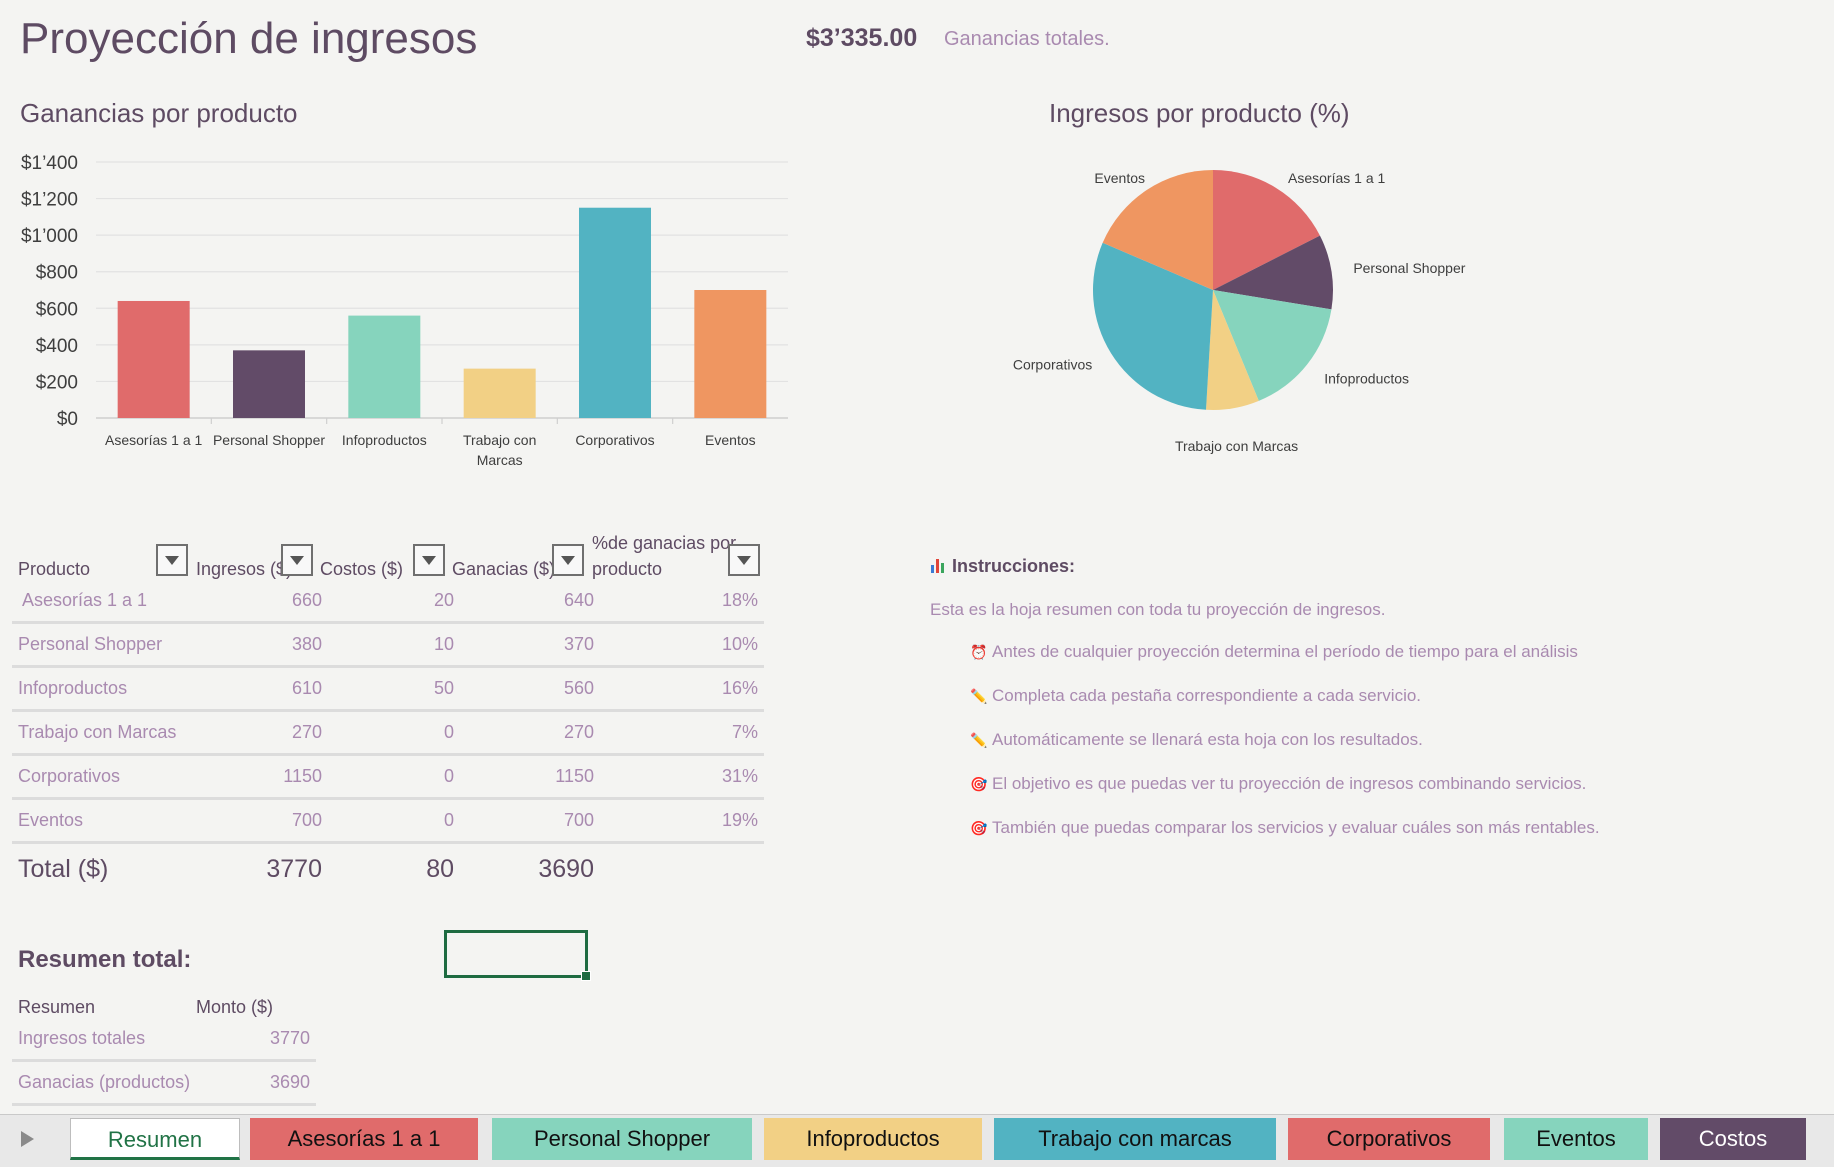 Image resolution: width=1834 pixels, height=1167 pixels. What do you see at coordinates (57, 346) in the screenshot?
I see `y-tick-label: $400` at bounding box center [57, 346].